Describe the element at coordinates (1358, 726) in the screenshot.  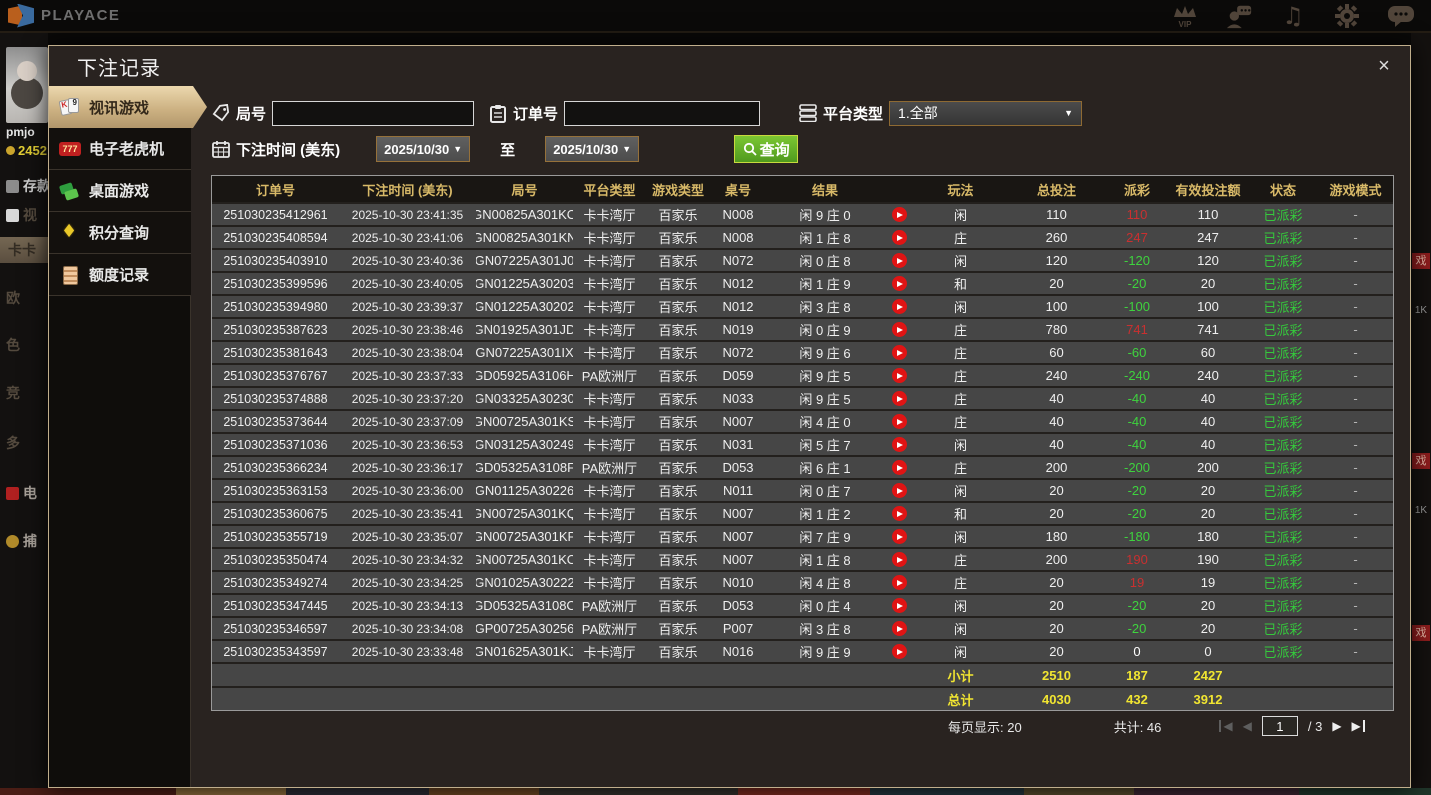
I see `last-page-icon: ▶` at that location.